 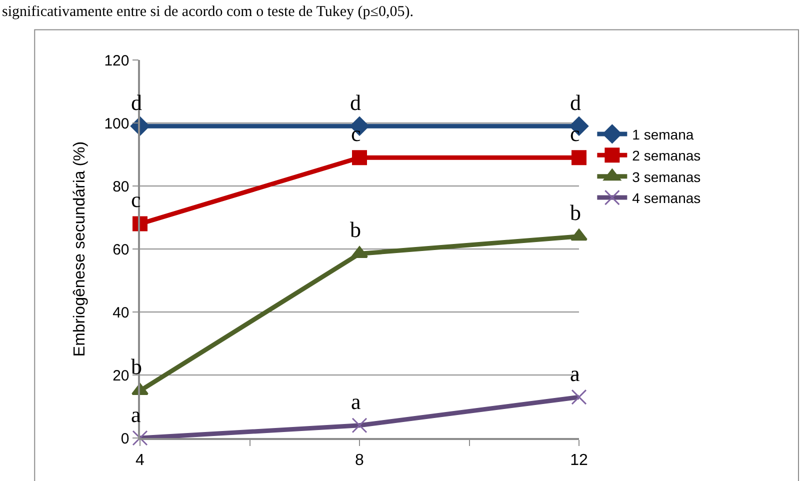 I want to click on text: significativamente entre si de acordo com o teste de Tukey (p≤0,05)., so click(x=208, y=12).